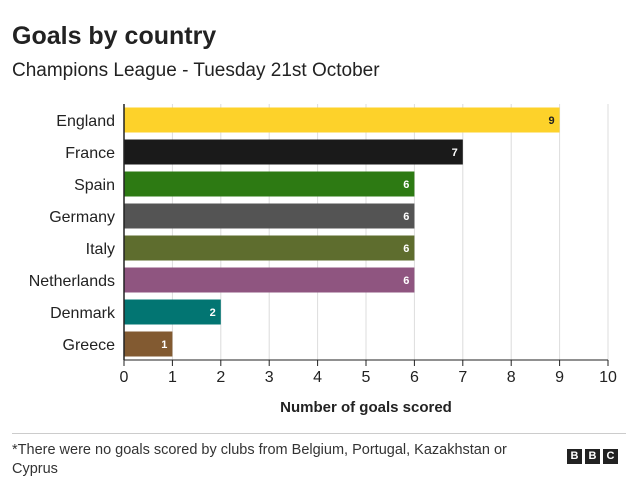 This screenshot has width=640, height=479. Describe the element at coordinates (319, 433) in the screenshot. I see `footer-divider` at that location.